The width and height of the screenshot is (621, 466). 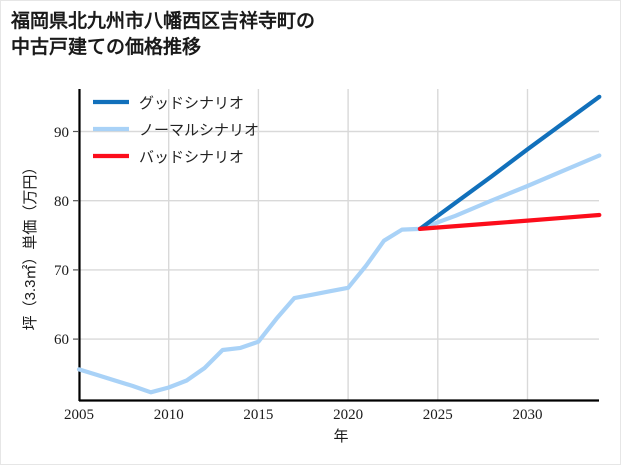 What do you see at coordinates (163, 21) in the screenshot?
I see `title-line-1: 福岡県北九州市八幡西区吉祥寺町の` at bounding box center [163, 21].